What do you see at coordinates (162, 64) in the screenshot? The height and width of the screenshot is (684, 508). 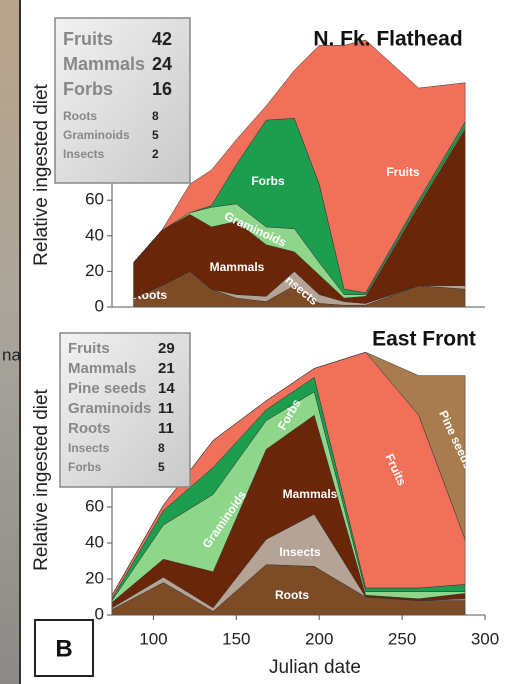 I see `summary-value: 24` at bounding box center [162, 64].